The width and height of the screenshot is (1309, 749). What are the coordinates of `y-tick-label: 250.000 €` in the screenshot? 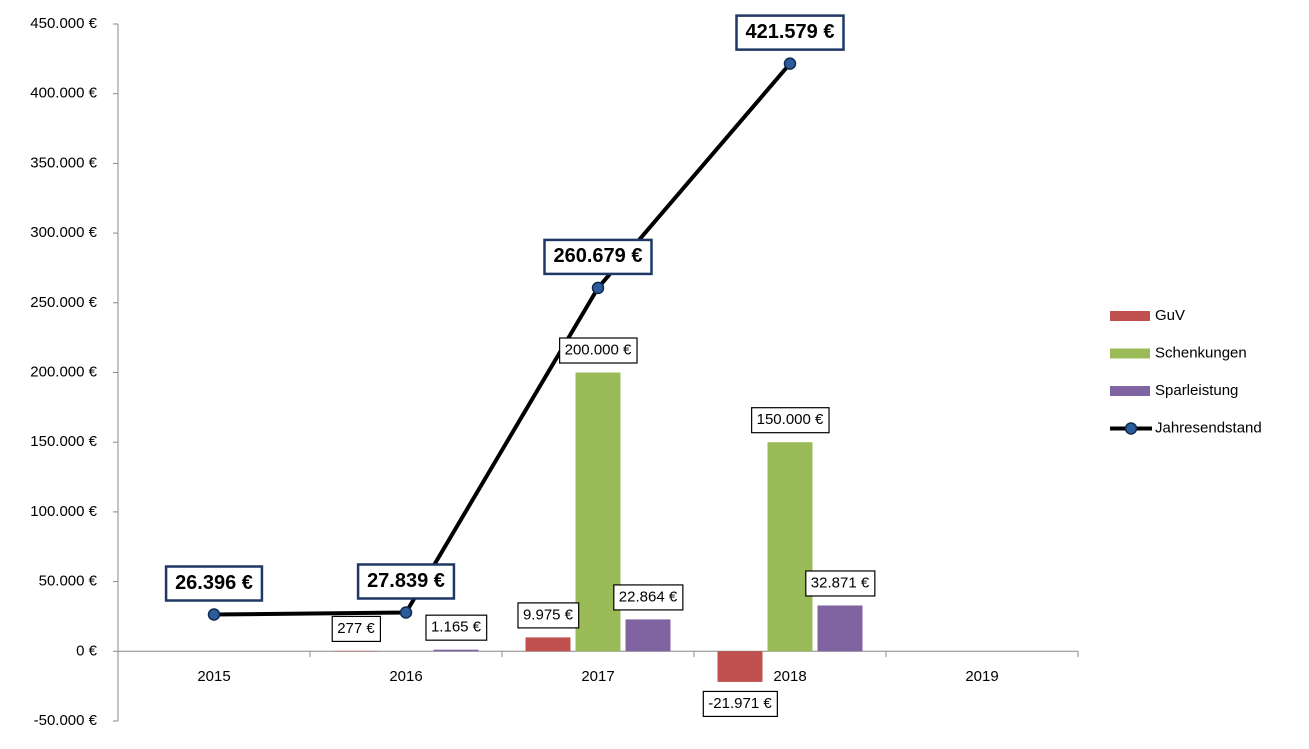 It's located at (63, 302).